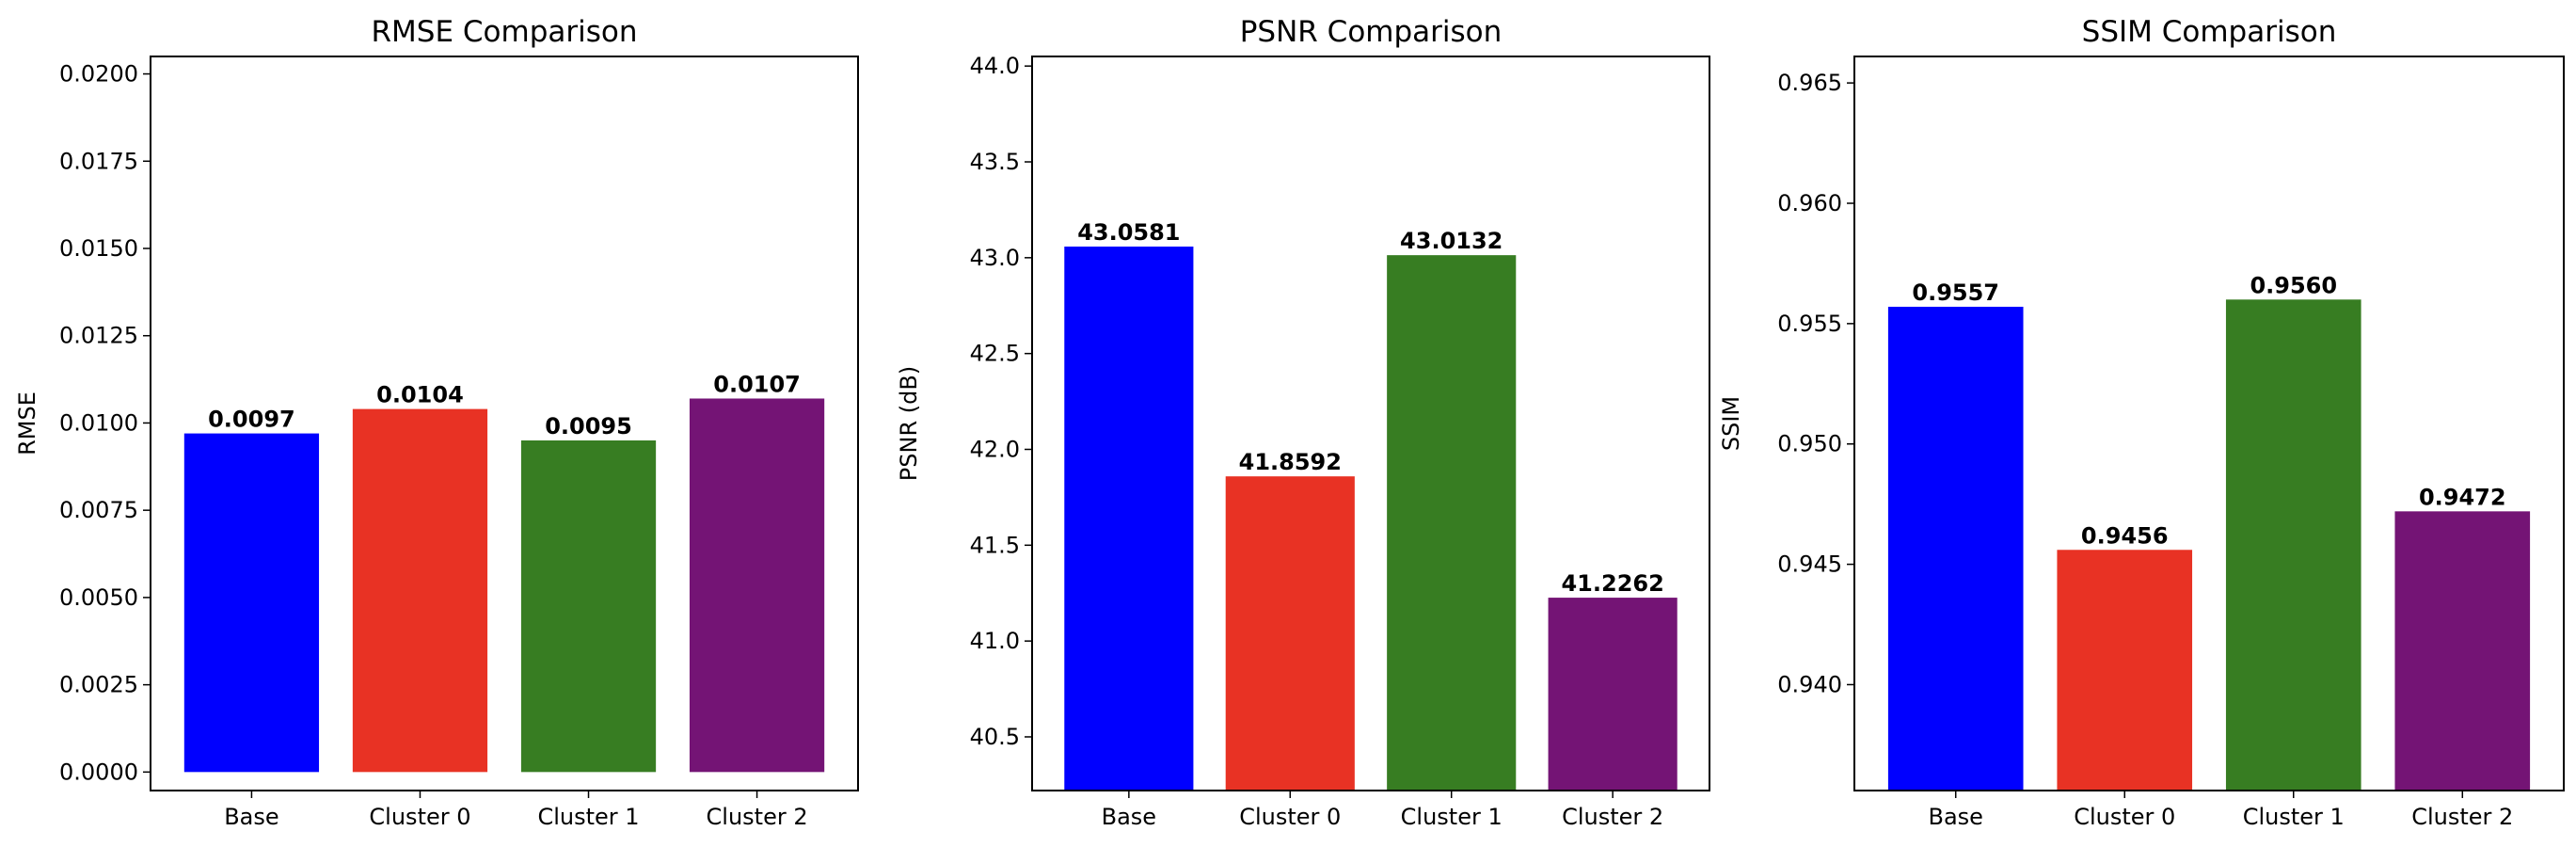 This screenshot has height=847, width=2576. What do you see at coordinates (98, 772) in the screenshot?
I see `rmse-ytick-label-0: 0.0000` at bounding box center [98, 772].